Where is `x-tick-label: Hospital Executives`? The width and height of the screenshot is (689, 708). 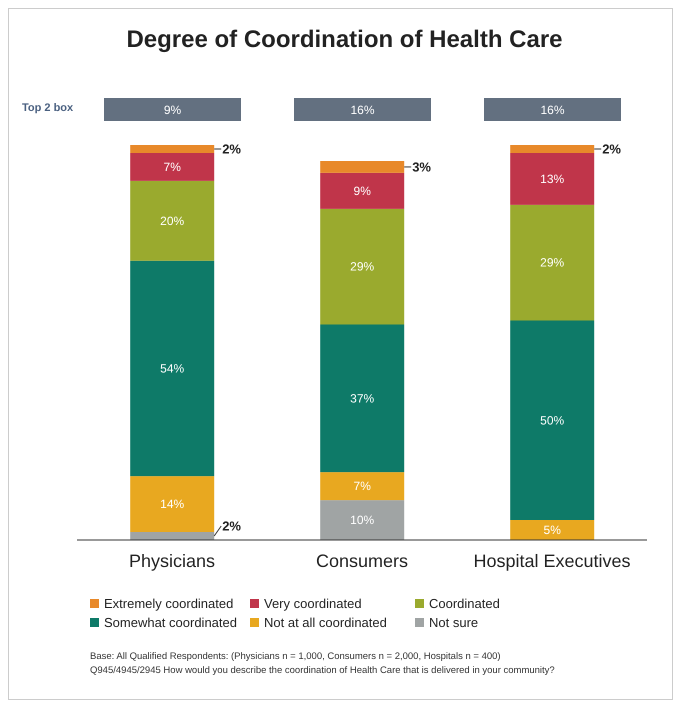 x-tick-label: Hospital Executives is located at coordinates (552, 560).